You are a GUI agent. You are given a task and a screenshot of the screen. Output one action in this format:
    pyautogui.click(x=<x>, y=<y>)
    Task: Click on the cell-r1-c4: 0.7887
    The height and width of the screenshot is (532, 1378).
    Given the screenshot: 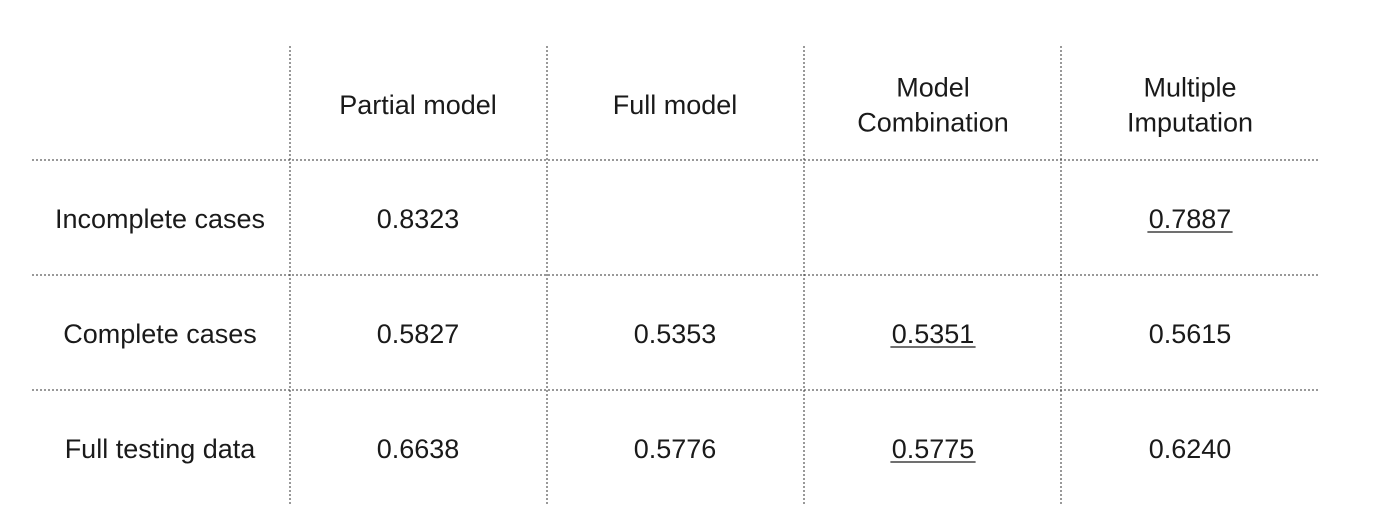 What is the action you would take?
    pyautogui.click(x=1190, y=219)
    